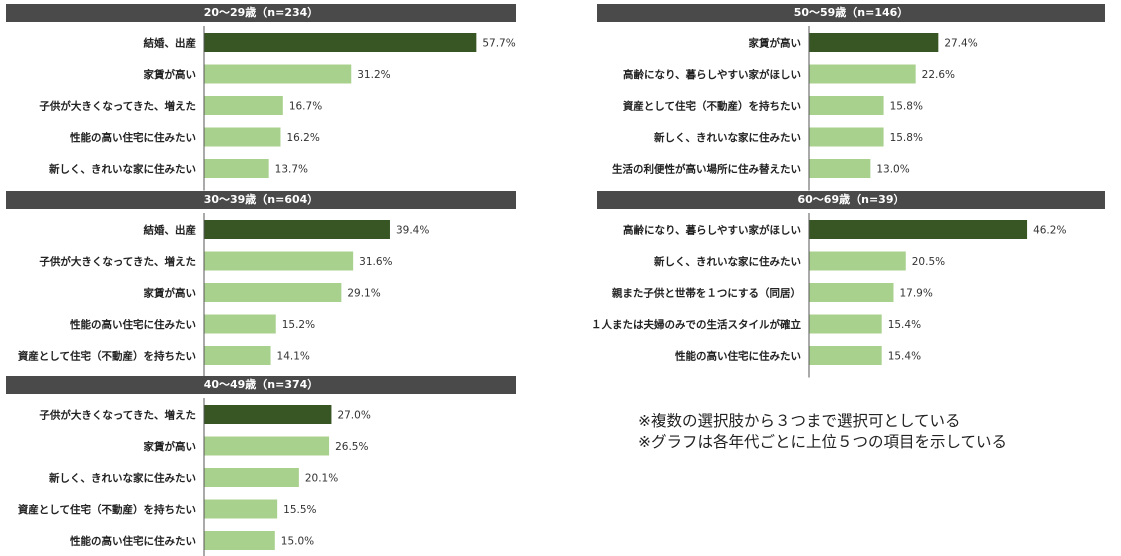  What do you see at coordinates (353, 416) in the screenshot?
I see `data-label: 27.0%` at bounding box center [353, 416].